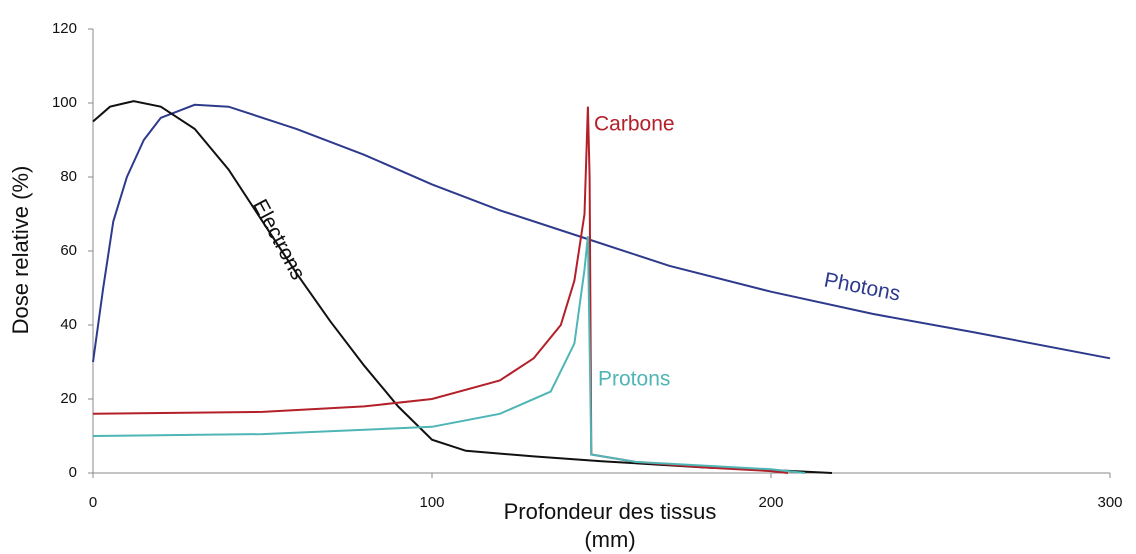 Image resolution: width=1136 pixels, height=554 pixels. I want to click on y-tick-label: 80, so click(68, 176).